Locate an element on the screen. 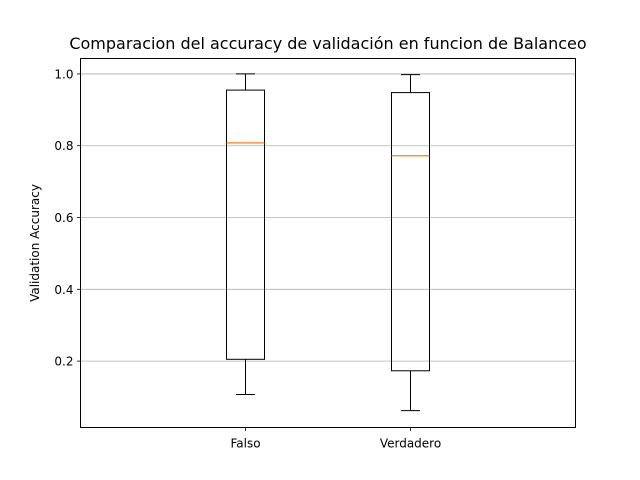 Image resolution: width=640 pixels, height=480 pixels. y-tick-label: 1.0 is located at coordinates (63, 74).